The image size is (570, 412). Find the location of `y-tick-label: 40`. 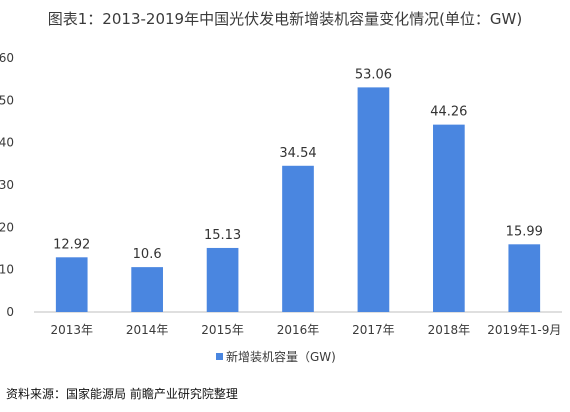

y-tick-label: 40 is located at coordinates (7, 143).